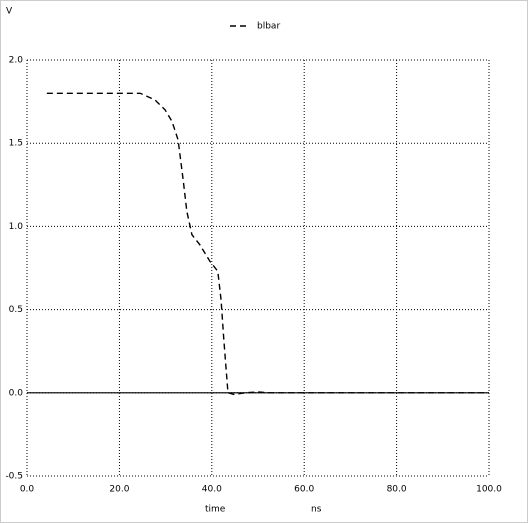 This screenshot has width=528, height=523. I want to click on y-tick-label: -0.5, so click(14, 477).